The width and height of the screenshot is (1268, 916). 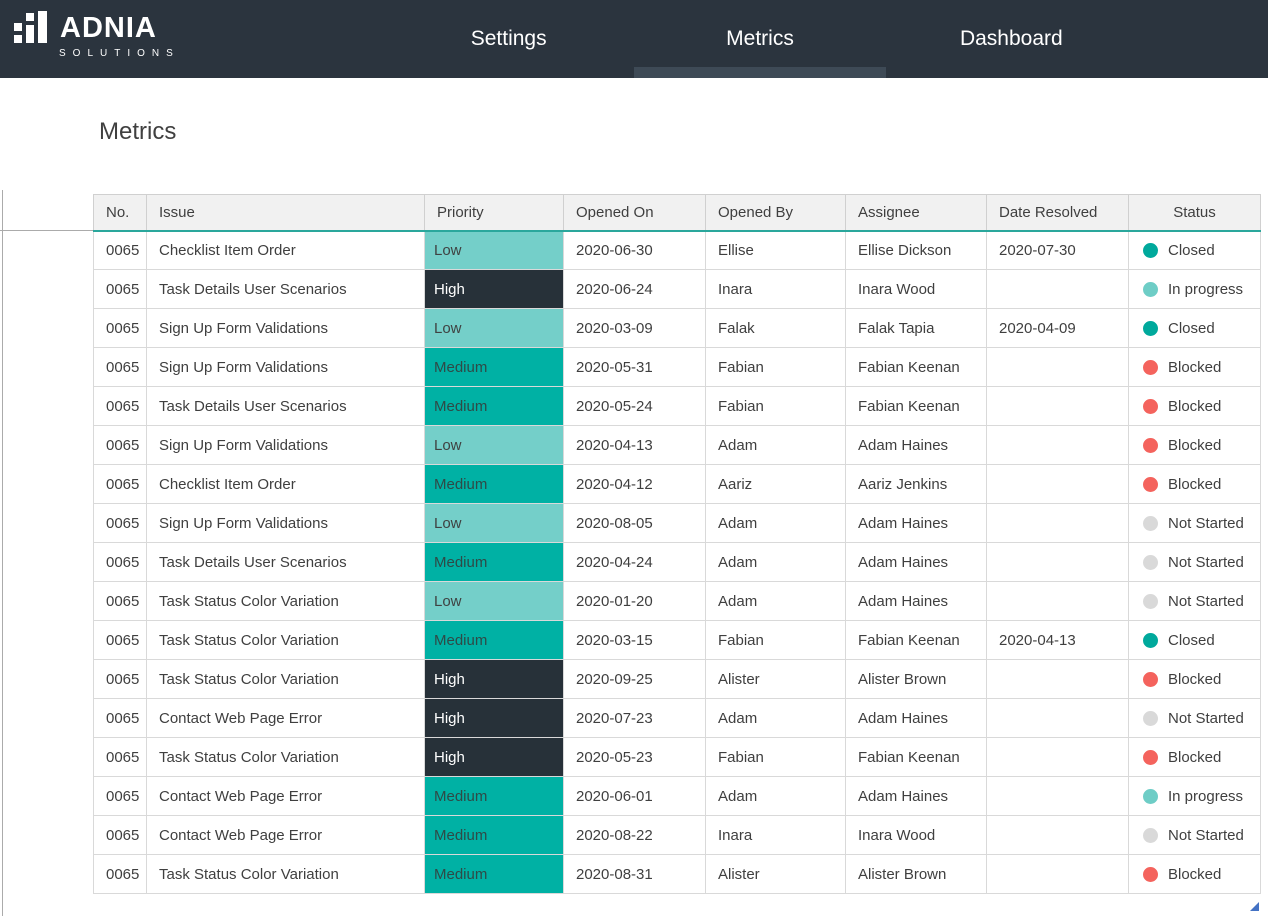 What do you see at coordinates (760, 39) in the screenshot?
I see `nav-item-metrics: Metrics` at bounding box center [760, 39].